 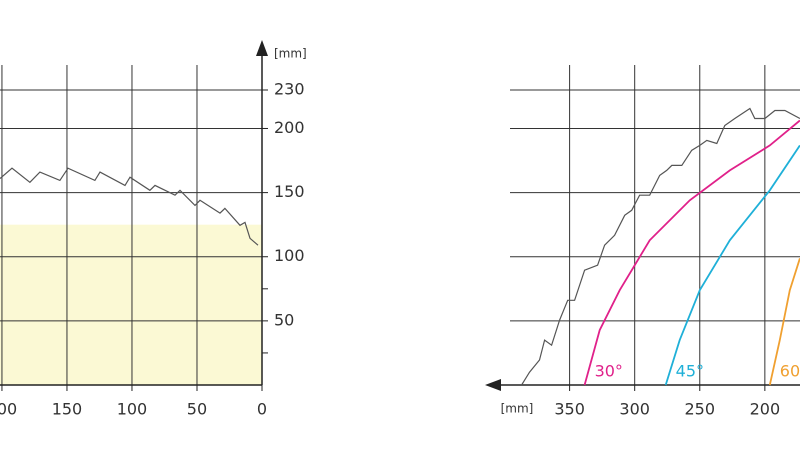 What do you see at coordinates (790, 371) in the screenshot?
I see `series-label: 60°` at bounding box center [790, 371].